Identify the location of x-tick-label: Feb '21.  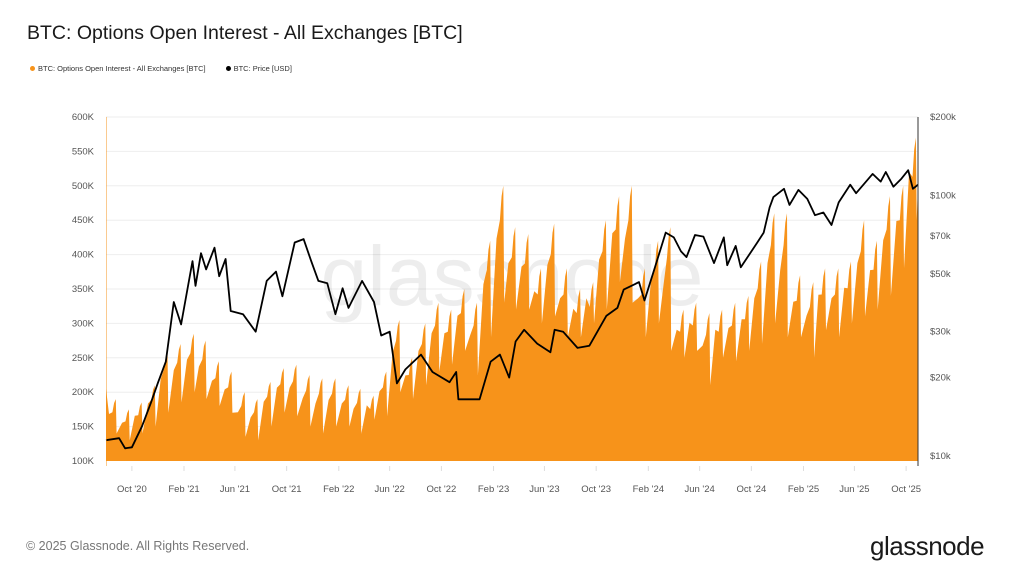
(183, 489).